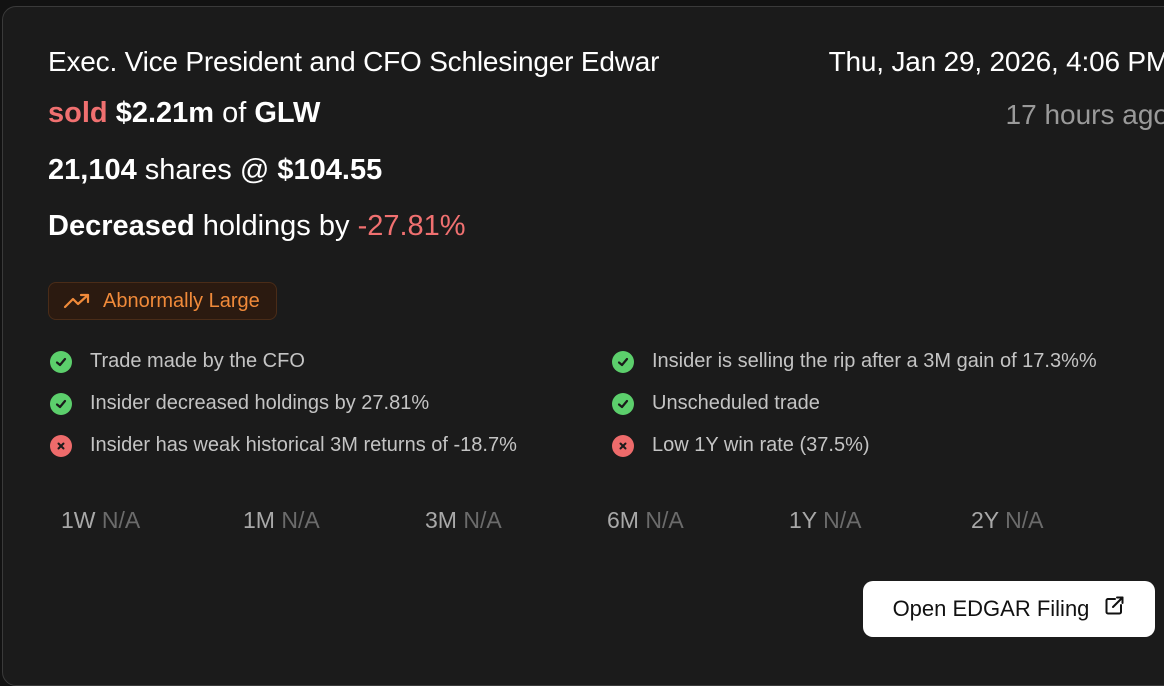  I want to click on of-text: of, so click(234, 113).